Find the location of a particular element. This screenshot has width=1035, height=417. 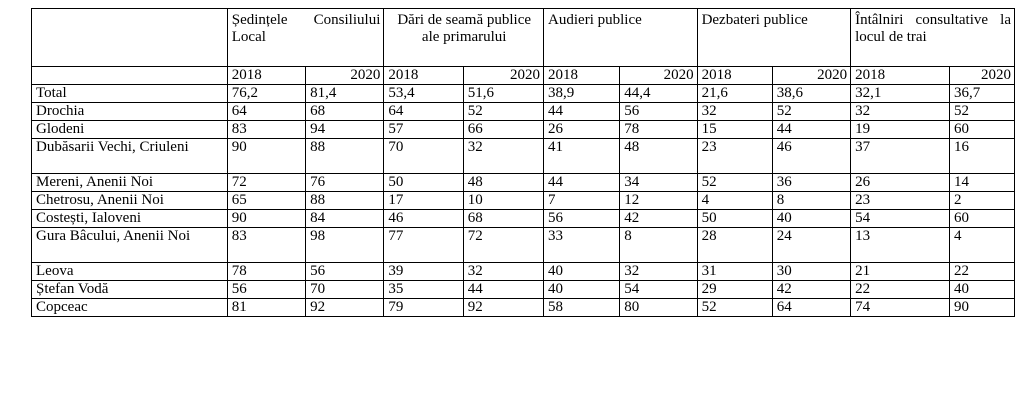

value-cell: 4 is located at coordinates (982, 245).